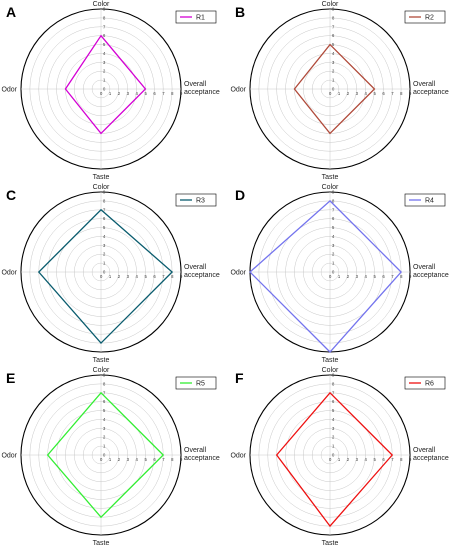 This screenshot has height=550, width=457. Describe the element at coordinates (11, 12) in the screenshot. I see `panel-letter: A` at that location.